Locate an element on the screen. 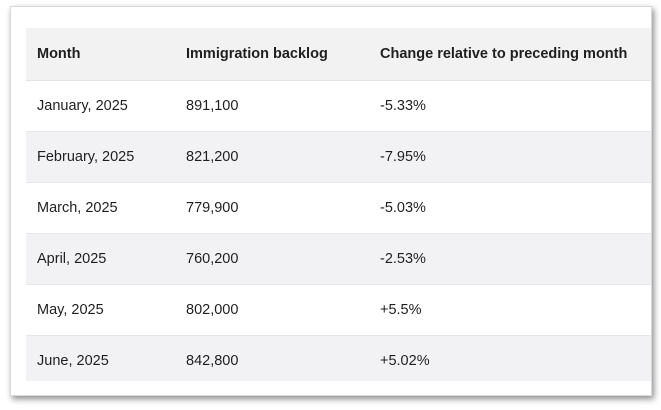 The image size is (661, 410). table-row: May, 2025 802,000 +5.5% is located at coordinates (338, 310).